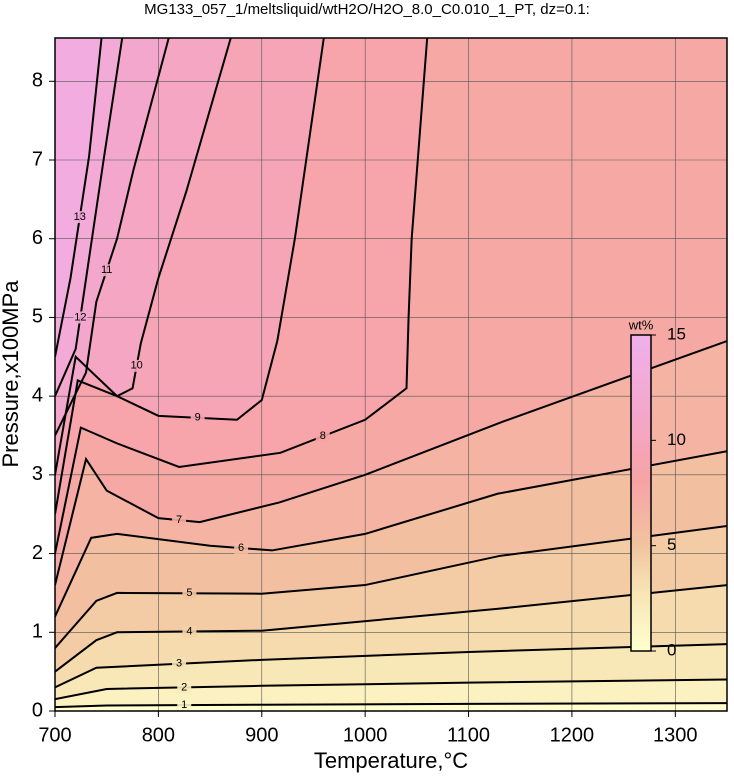 The height and width of the screenshot is (781, 734). I want to click on contour-label: 1, so click(184, 705).